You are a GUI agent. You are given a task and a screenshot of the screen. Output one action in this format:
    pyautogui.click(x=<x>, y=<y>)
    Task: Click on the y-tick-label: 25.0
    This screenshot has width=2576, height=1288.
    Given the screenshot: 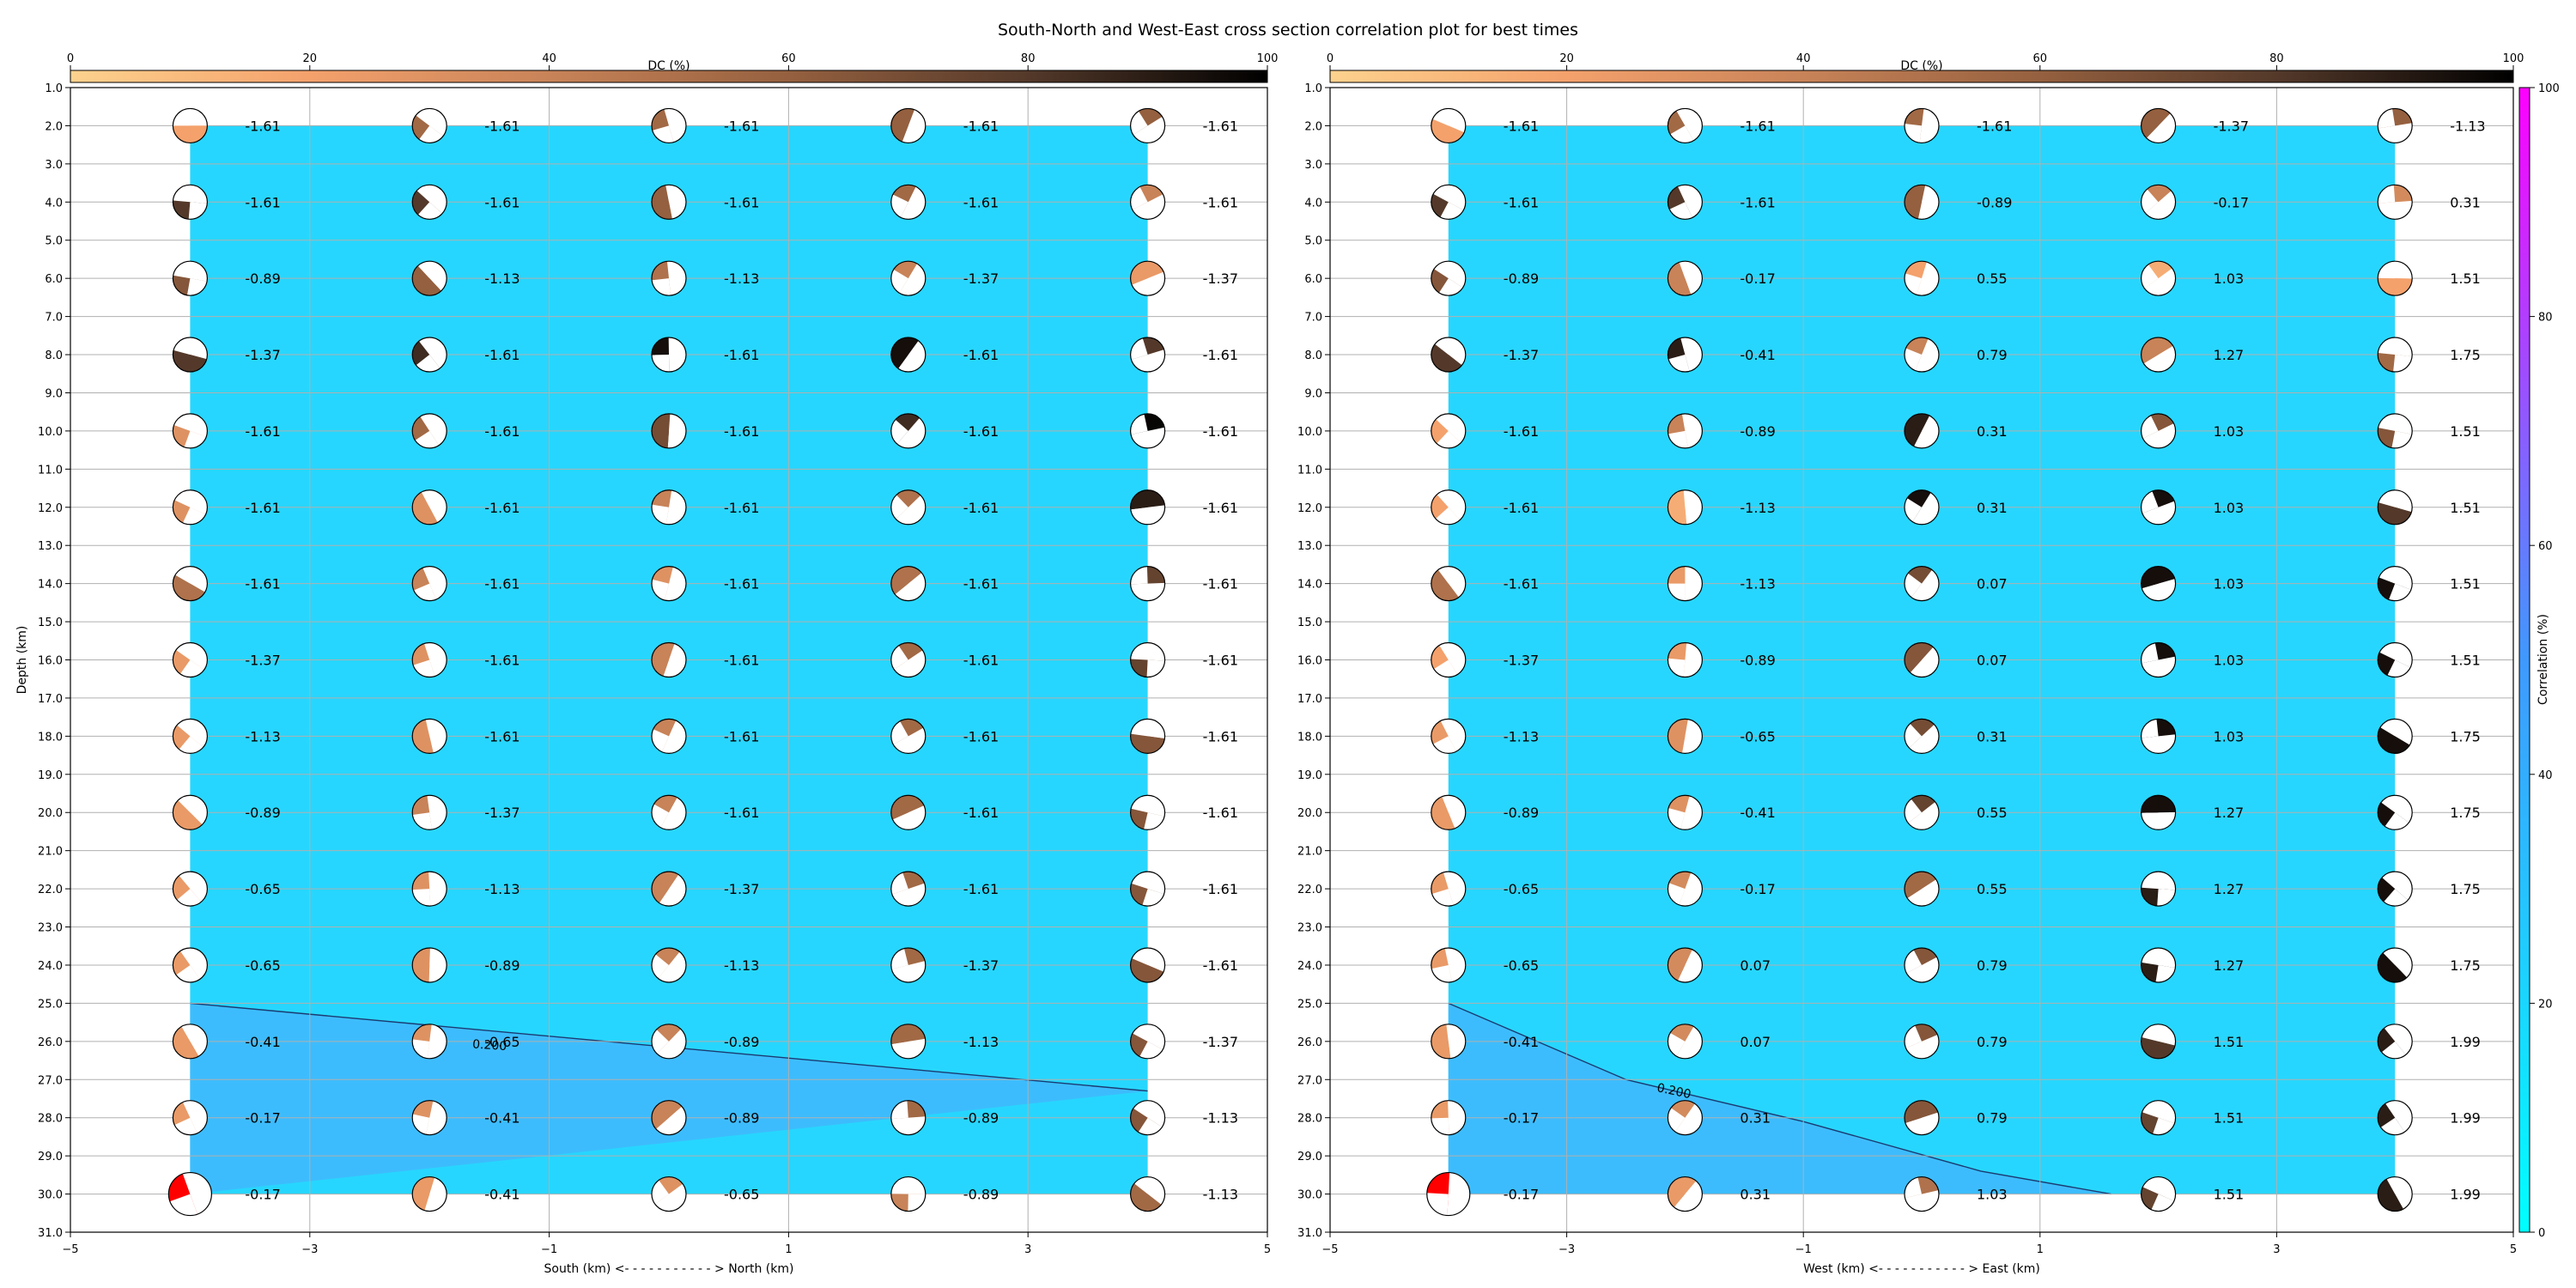 What is the action you would take?
    pyautogui.click(x=1309, y=1005)
    